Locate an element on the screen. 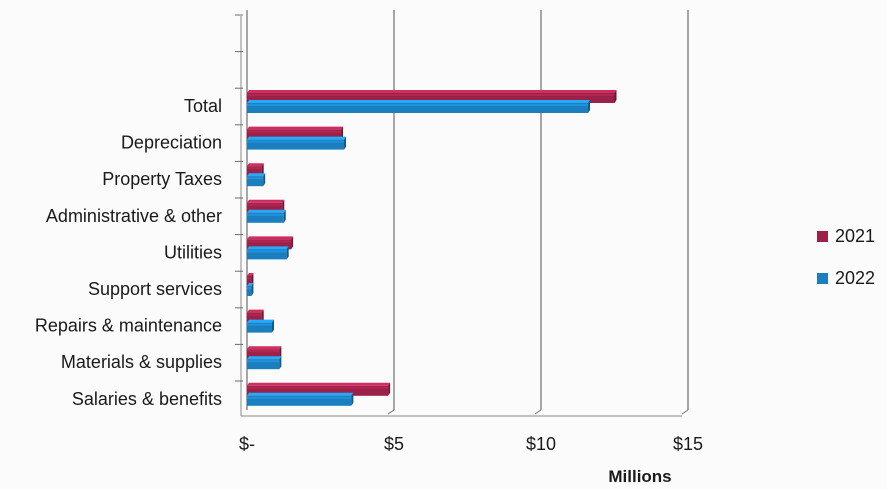  x-tick-label: $15 is located at coordinates (688, 444).